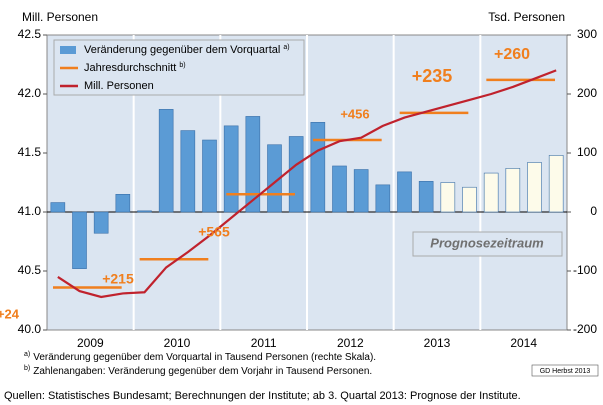 The height and width of the screenshot is (405, 603). I want to click on annotation: +235, so click(432, 76).